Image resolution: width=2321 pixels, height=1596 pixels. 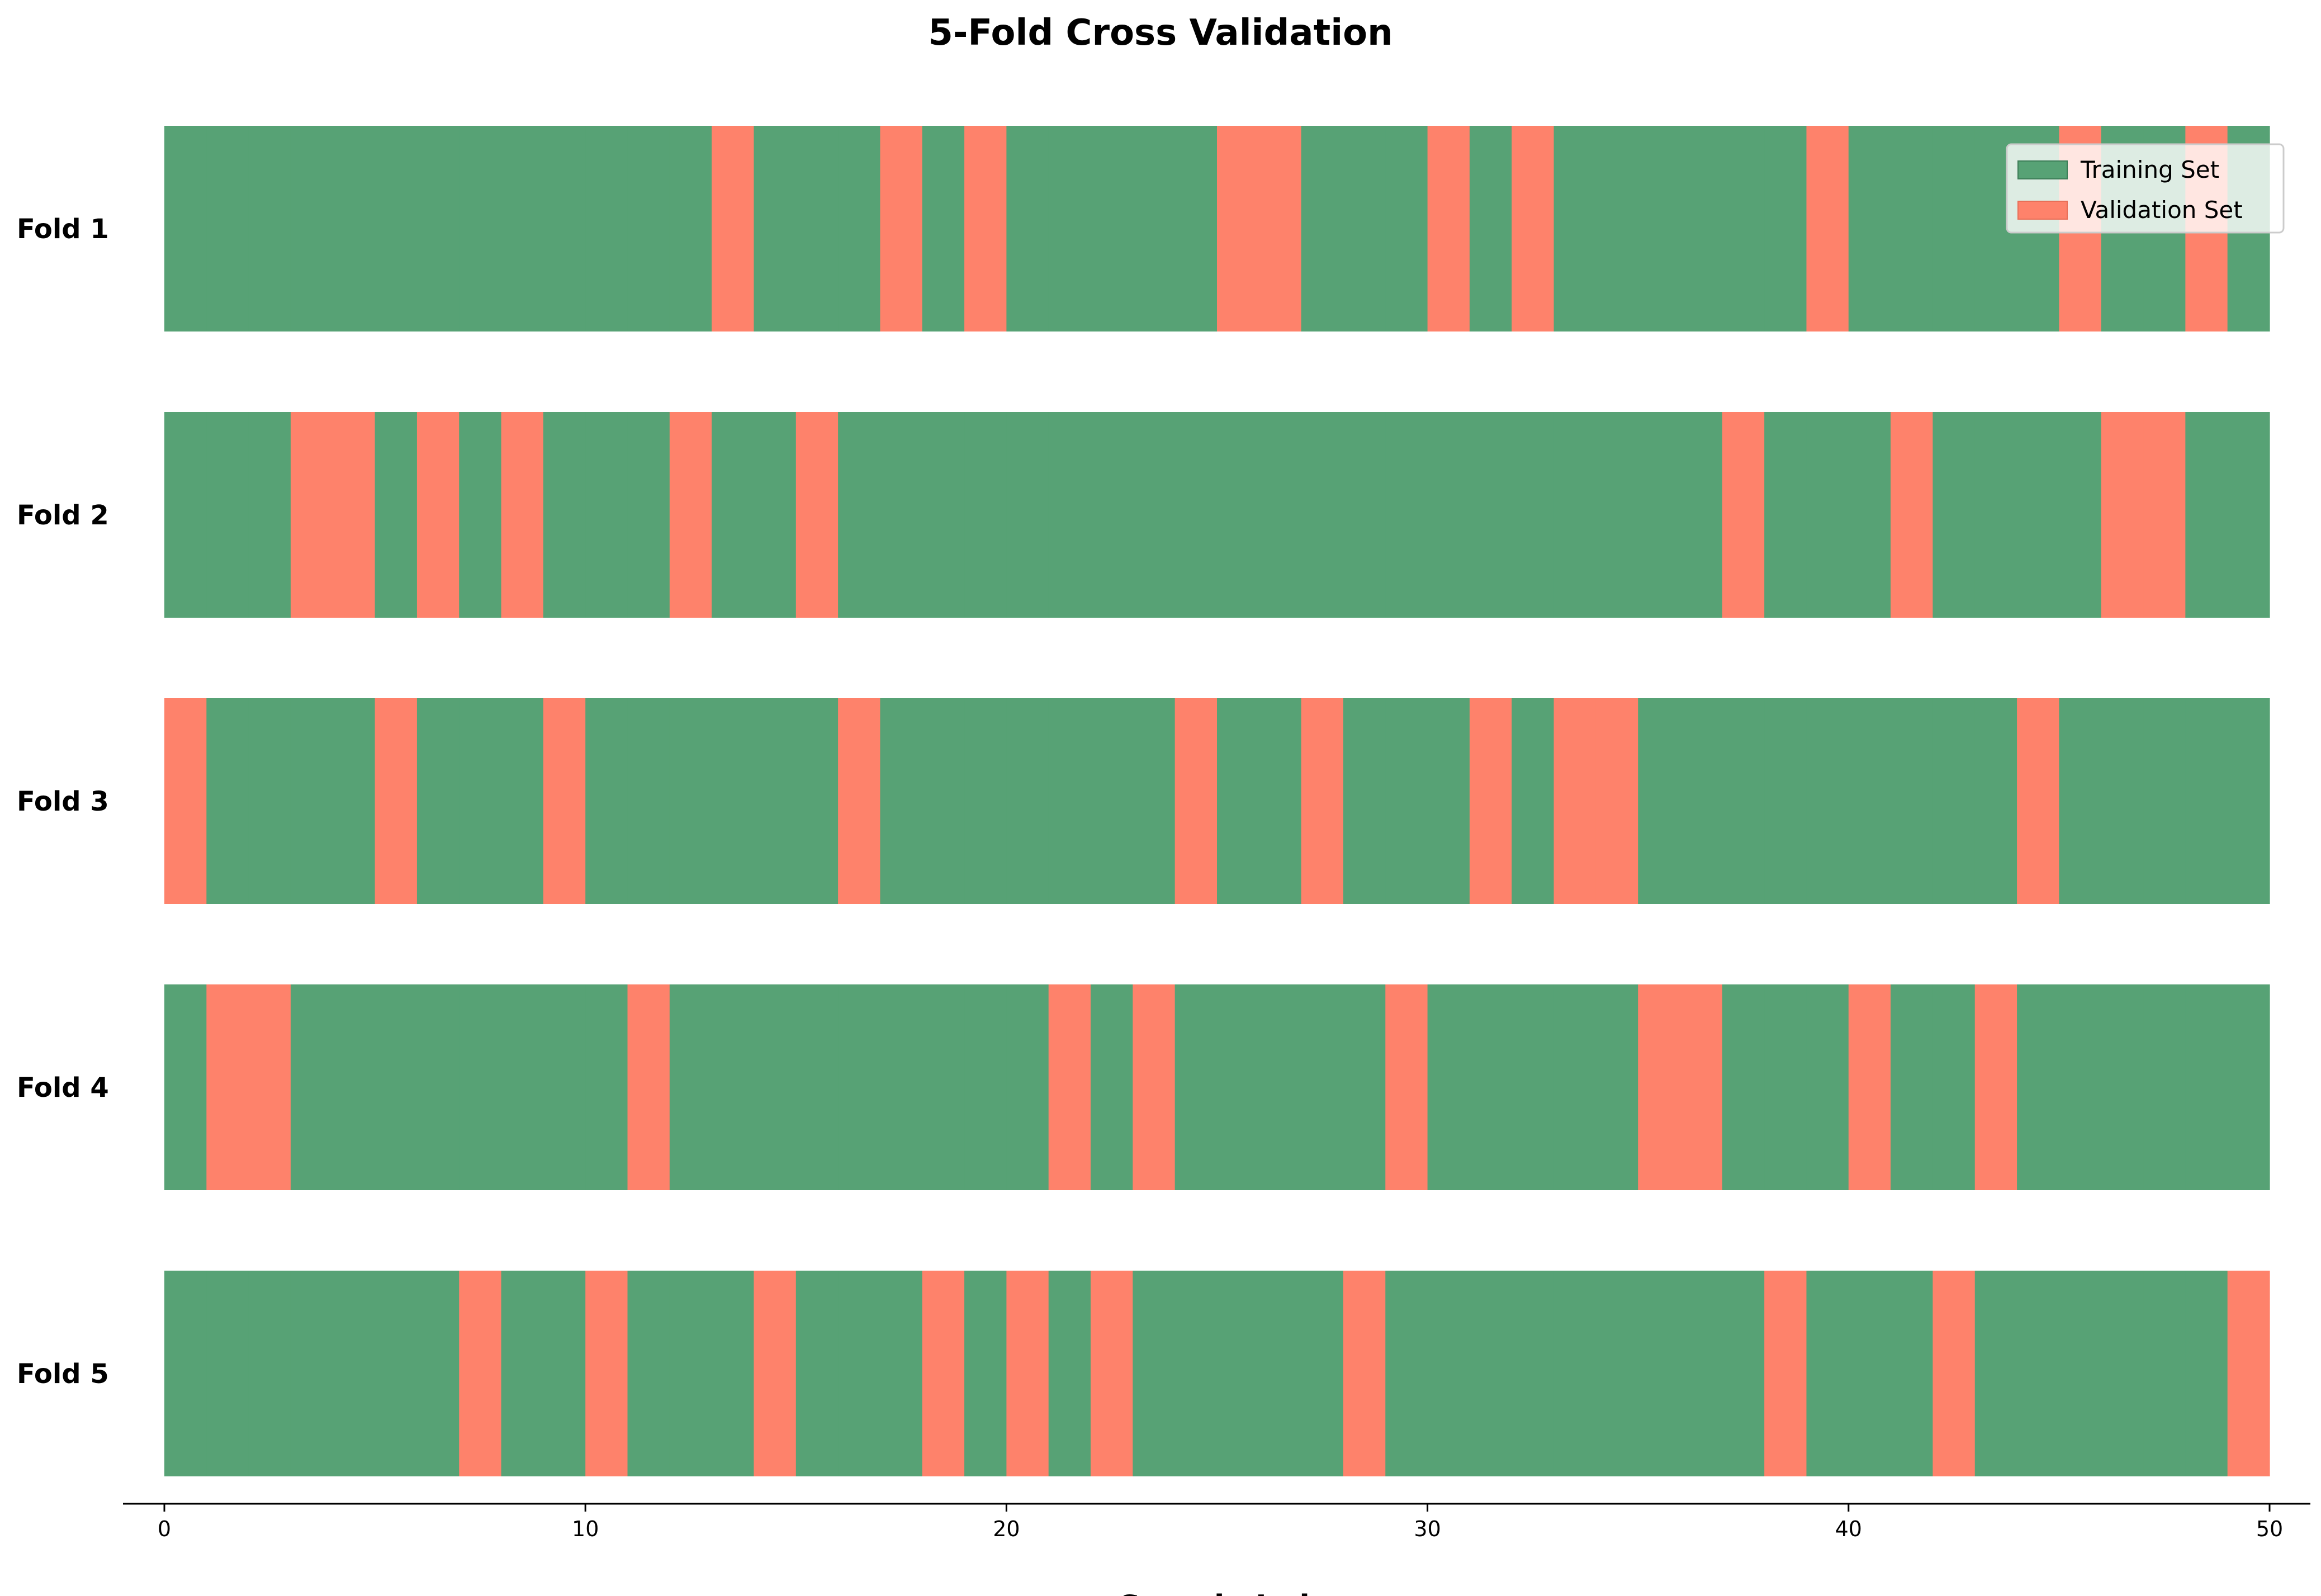 I want to click on legend-swatch-training, so click(x=2043, y=170).